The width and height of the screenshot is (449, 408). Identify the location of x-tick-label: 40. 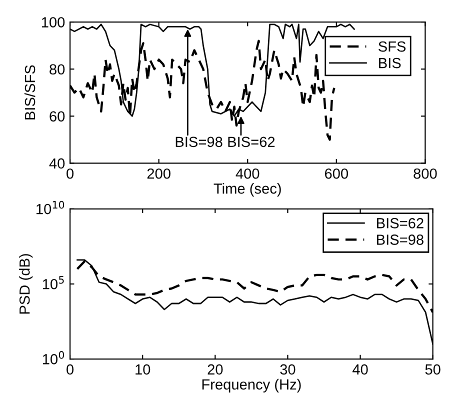
(360, 369).